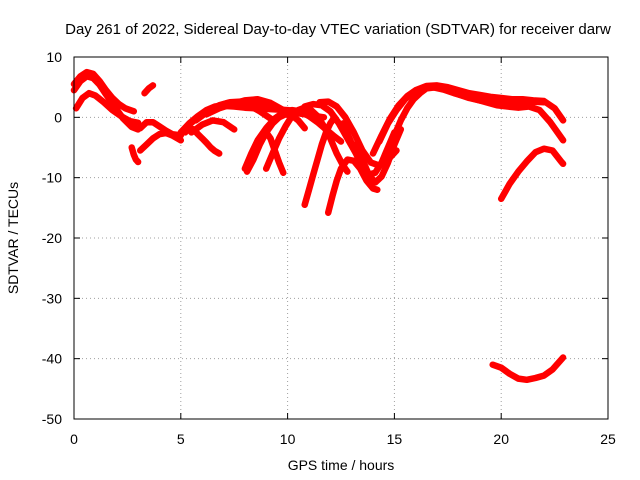 Image resolution: width=640 pixels, height=480 pixels. I want to click on x-tick-label: 0, so click(74, 439).